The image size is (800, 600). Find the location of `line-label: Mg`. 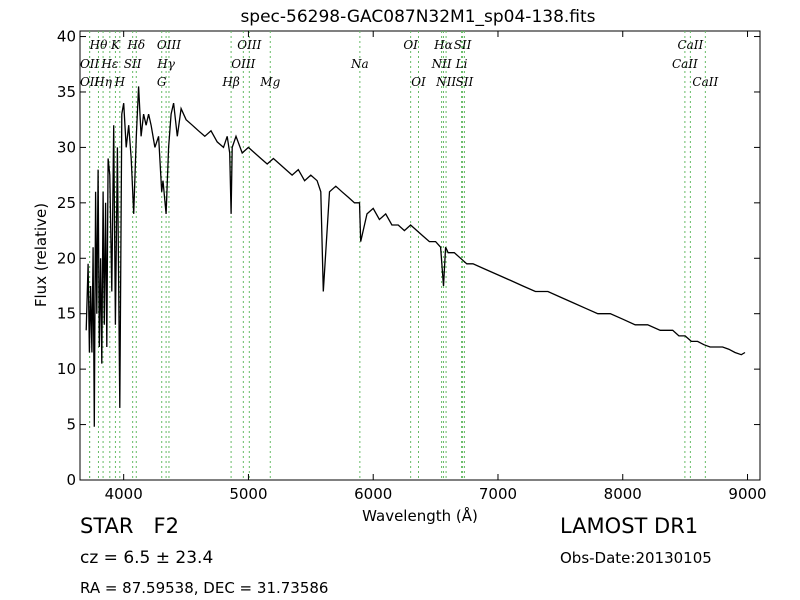

line-label: Mg is located at coordinates (269, 82).